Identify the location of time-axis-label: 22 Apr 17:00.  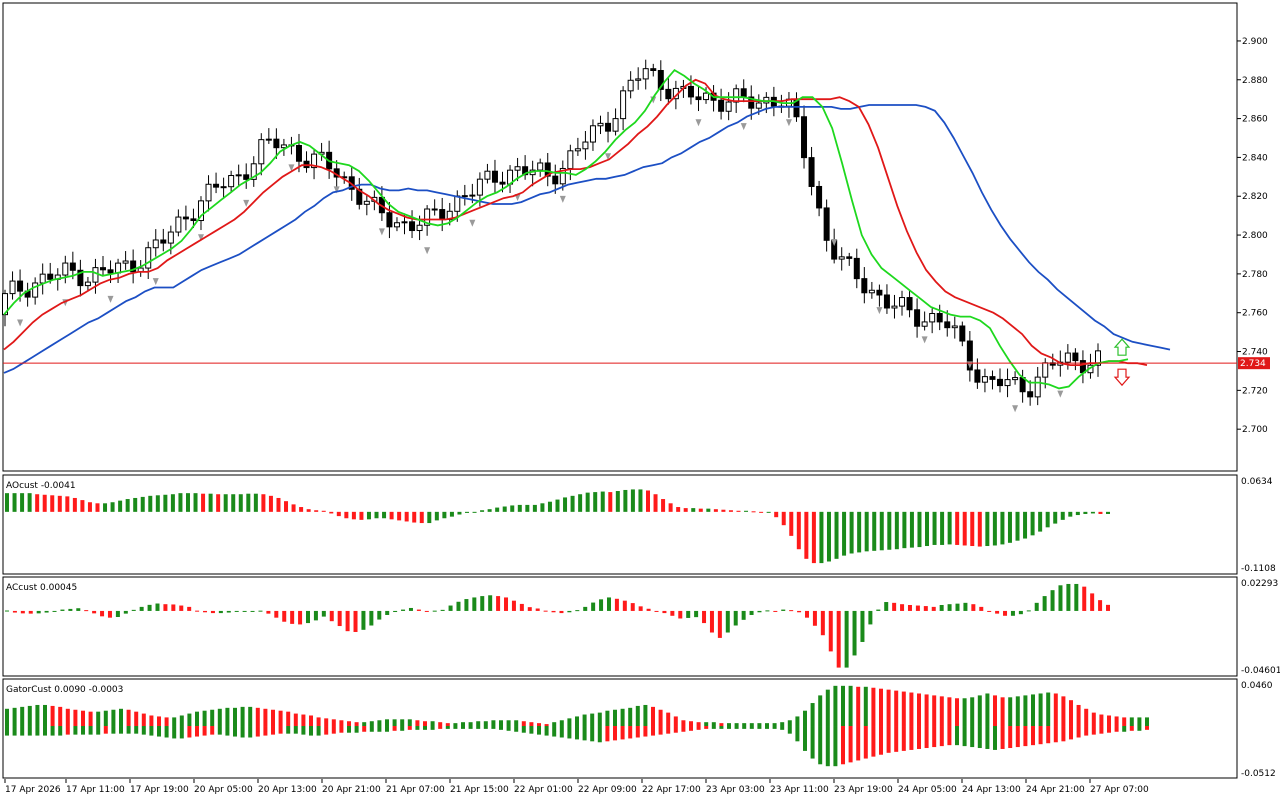
(671, 790).